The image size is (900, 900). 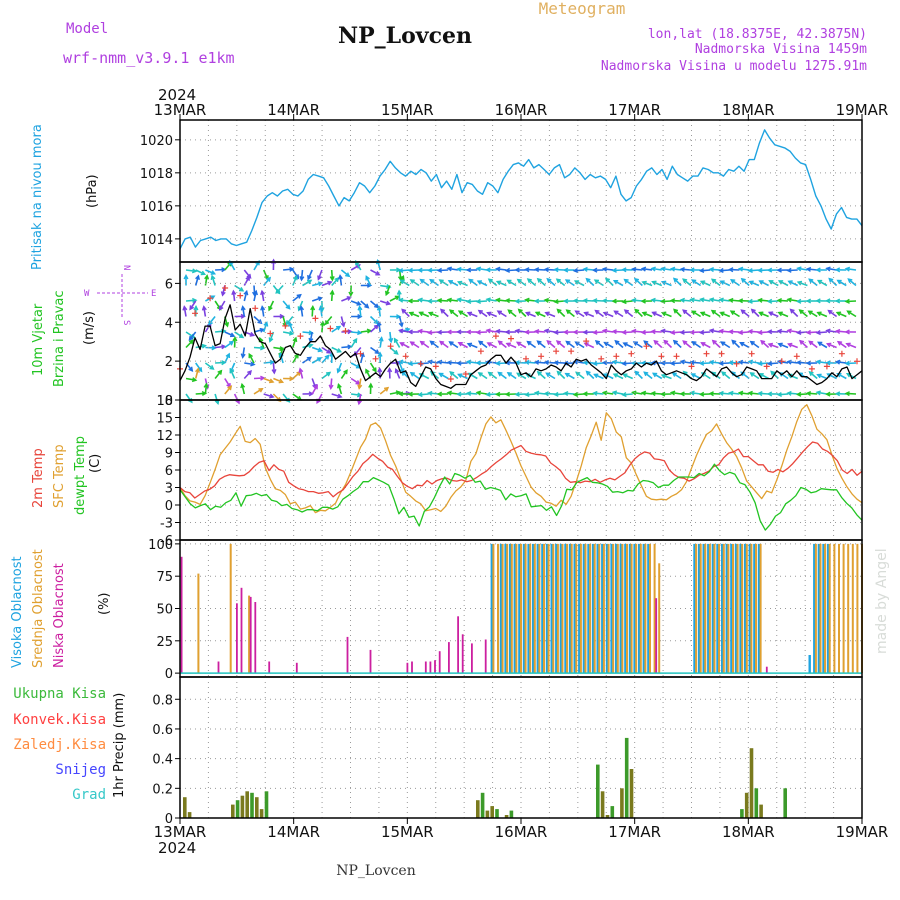 What do you see at coordinates (521, 497) in the screenshot?
I see `dewpt-line` at bounding box center [521, 497].